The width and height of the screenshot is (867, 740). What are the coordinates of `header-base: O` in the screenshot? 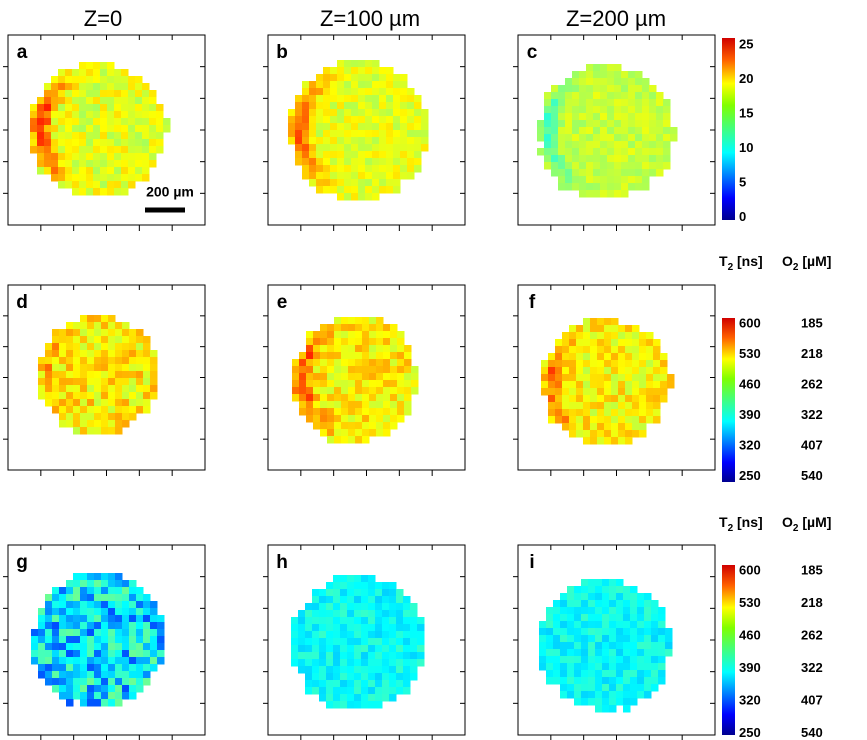 It's located at (787, 522).